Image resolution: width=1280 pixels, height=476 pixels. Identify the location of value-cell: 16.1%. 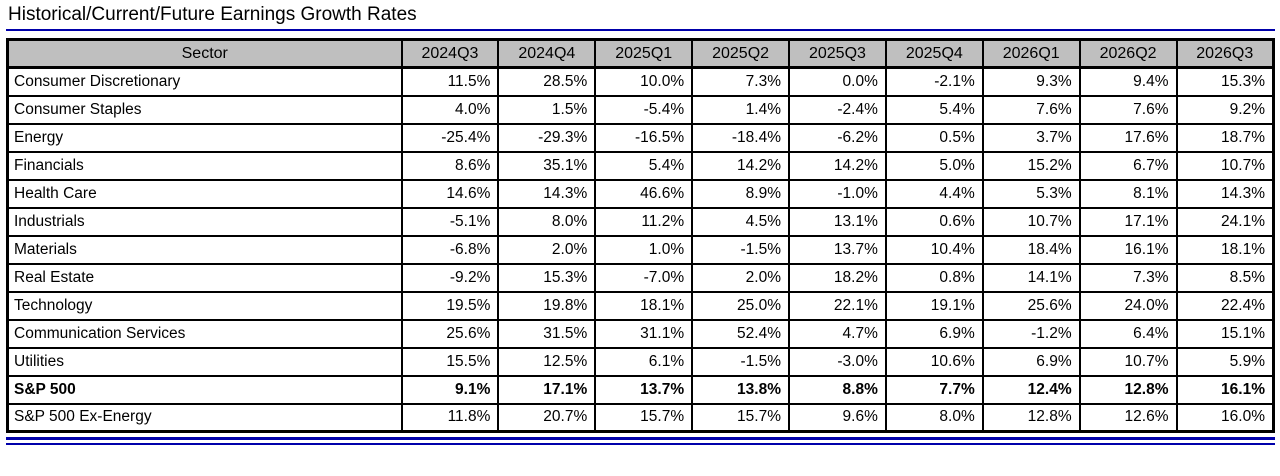
(1225, 389).